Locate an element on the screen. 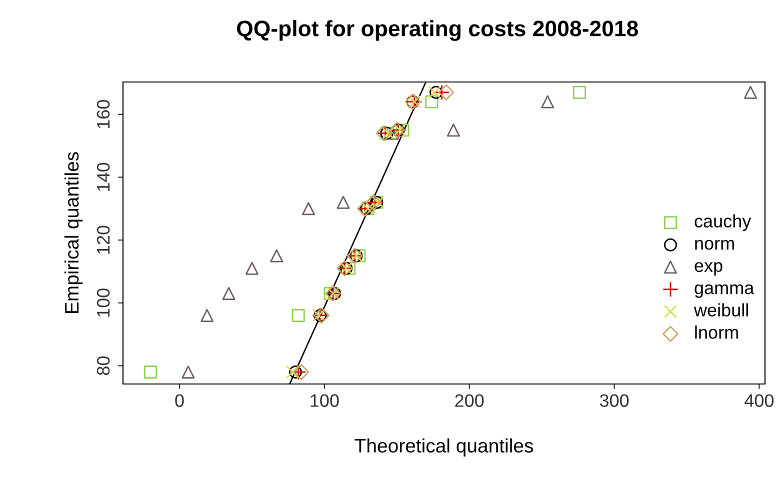  legend-label: weibull is located at coordinates (721, 310).